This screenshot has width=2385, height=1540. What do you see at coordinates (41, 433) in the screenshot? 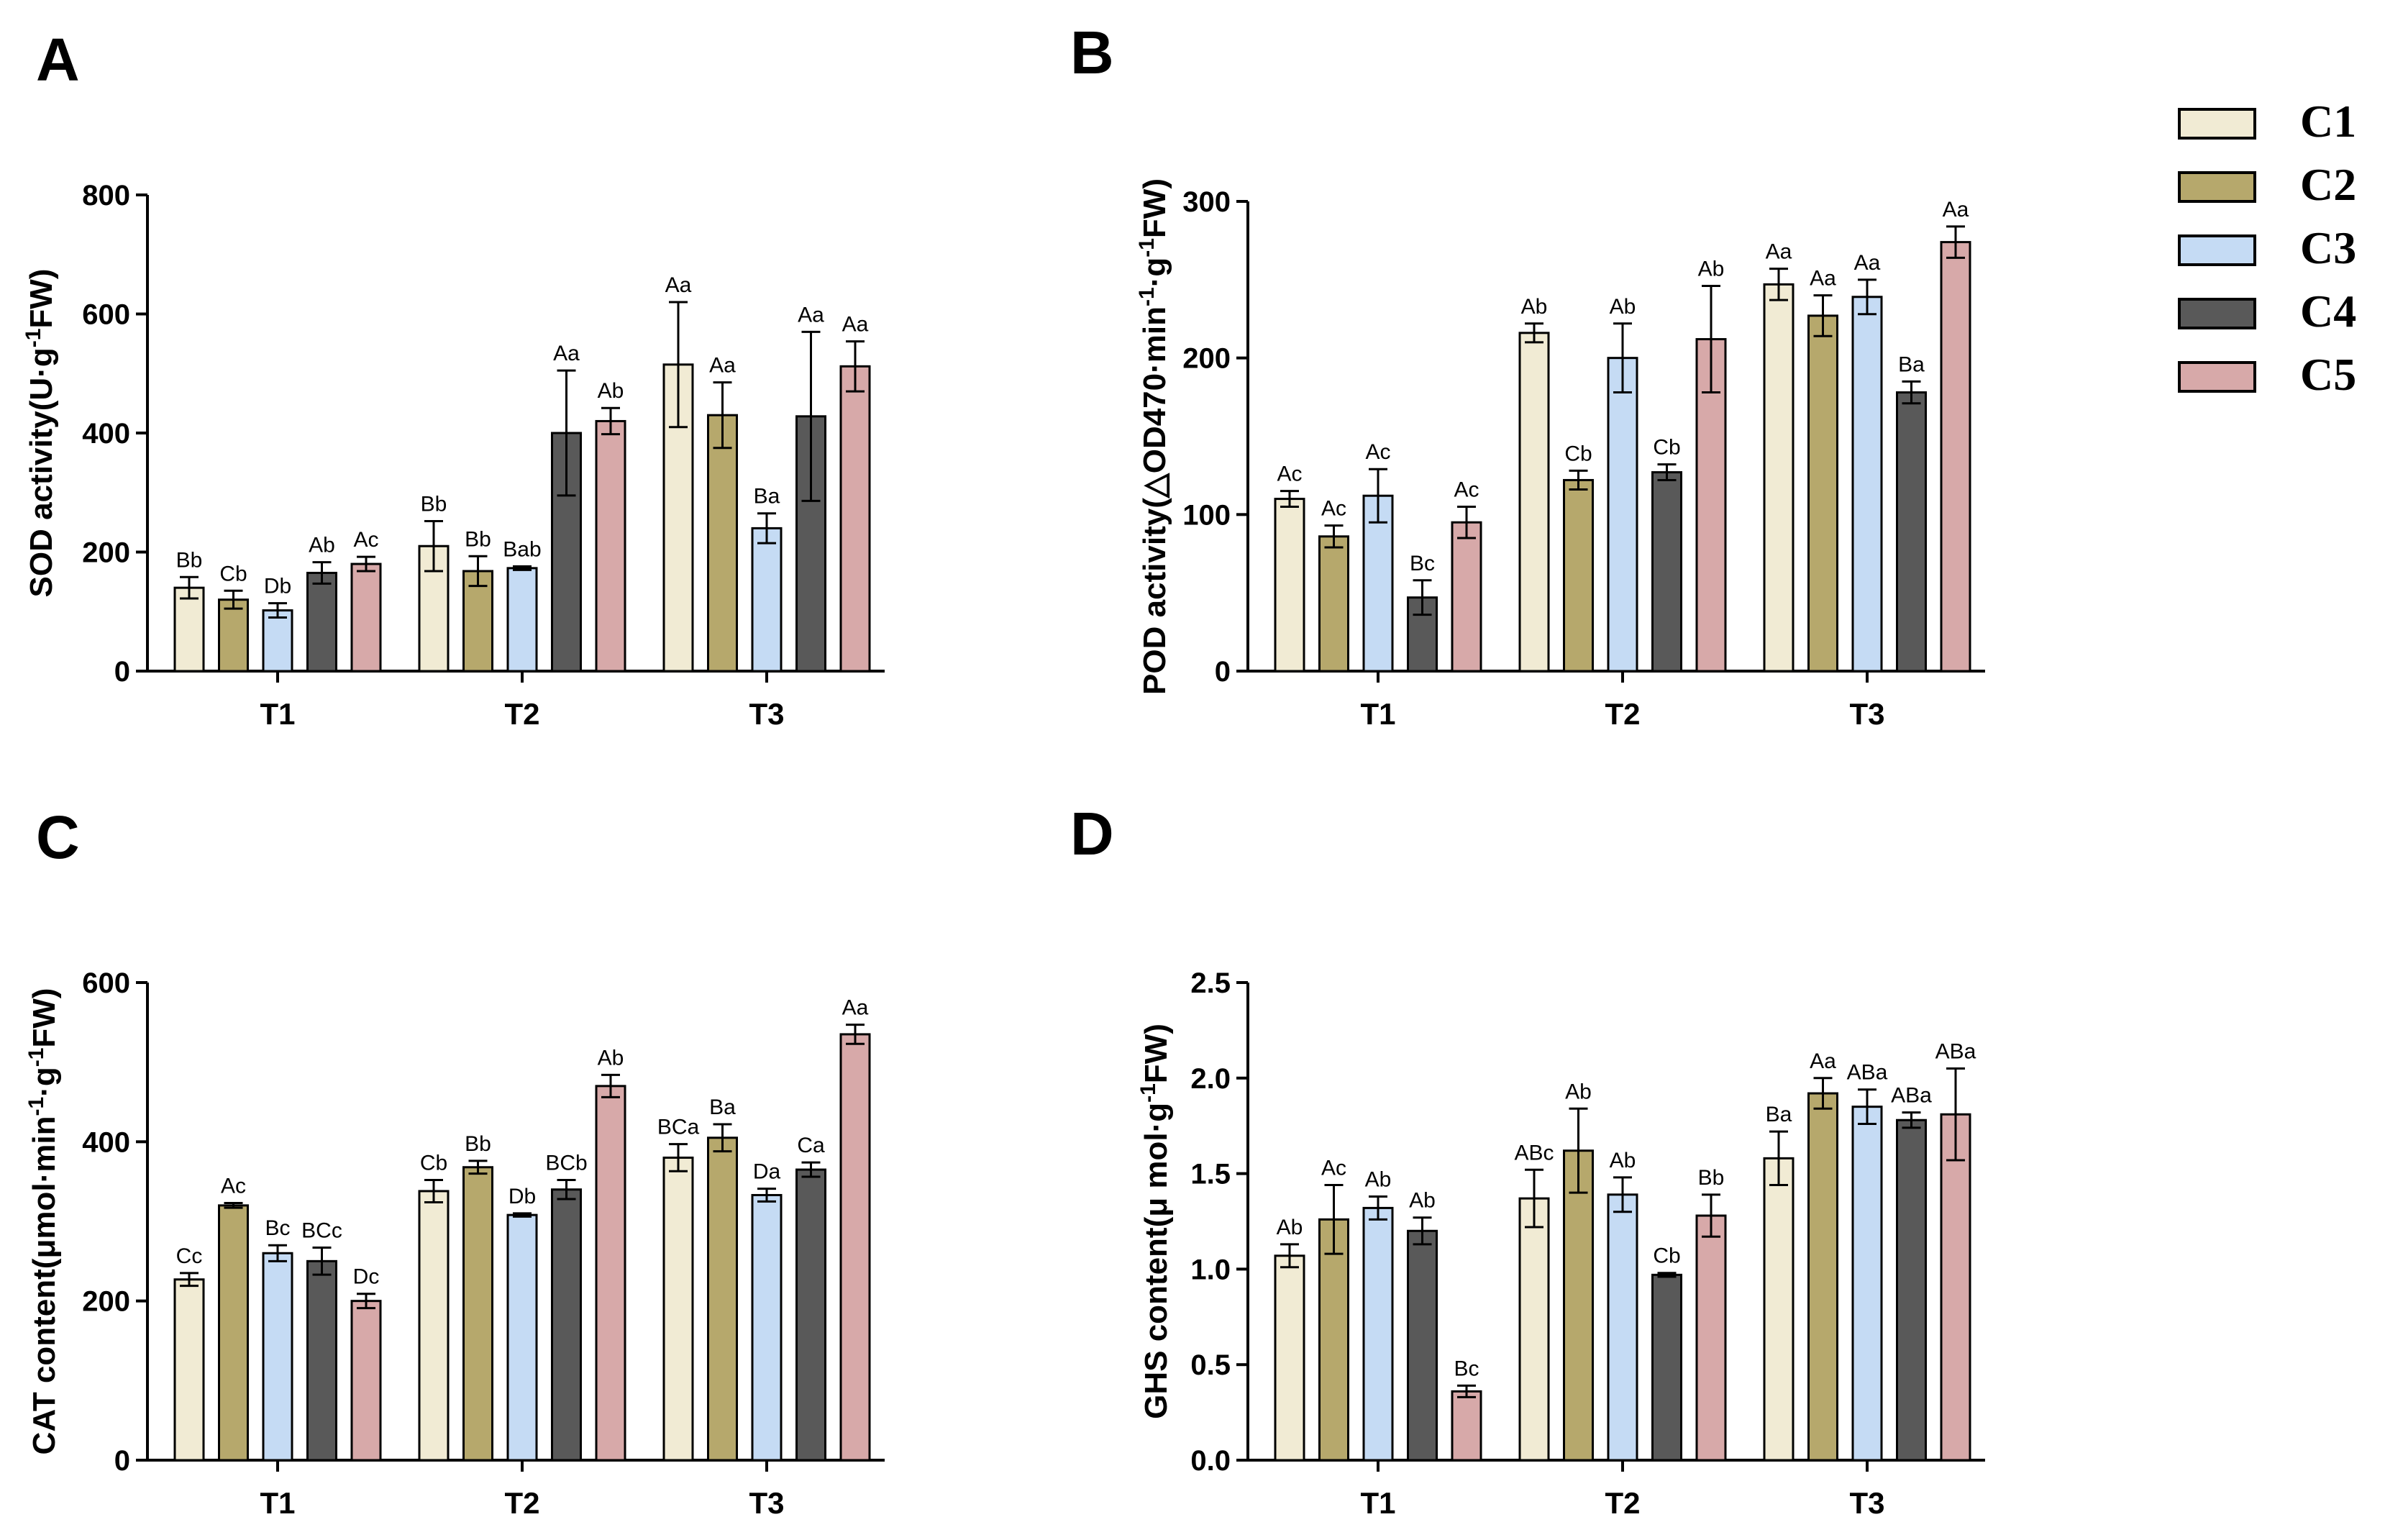
I see `y-axis-title: SOD activity(U·g-1FW)` at bounding box center [41, 433].